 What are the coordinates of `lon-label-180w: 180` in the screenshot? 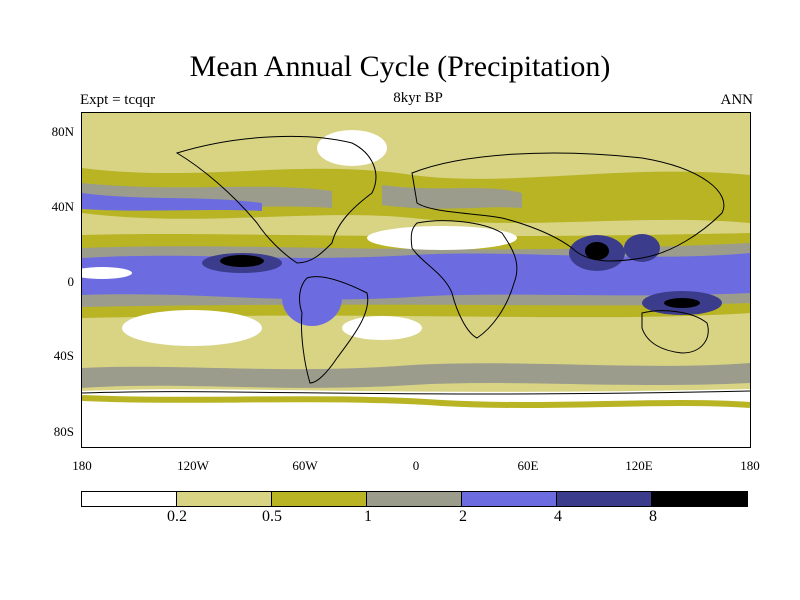 It's located at (82, 465).